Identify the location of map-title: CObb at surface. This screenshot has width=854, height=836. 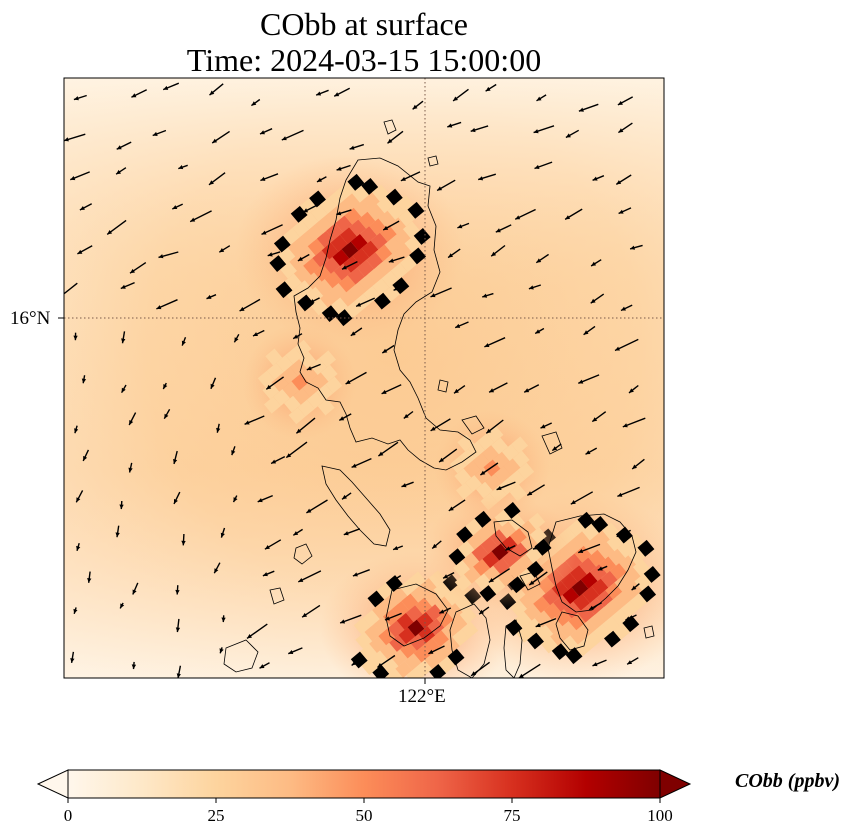
(364, 24).